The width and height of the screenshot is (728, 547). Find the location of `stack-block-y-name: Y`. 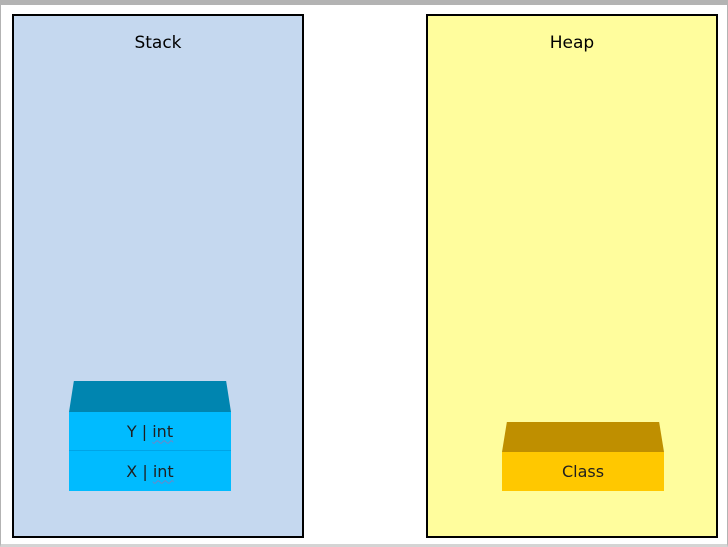

stack-block-y-name: Y is located at coordinates (131, 431).